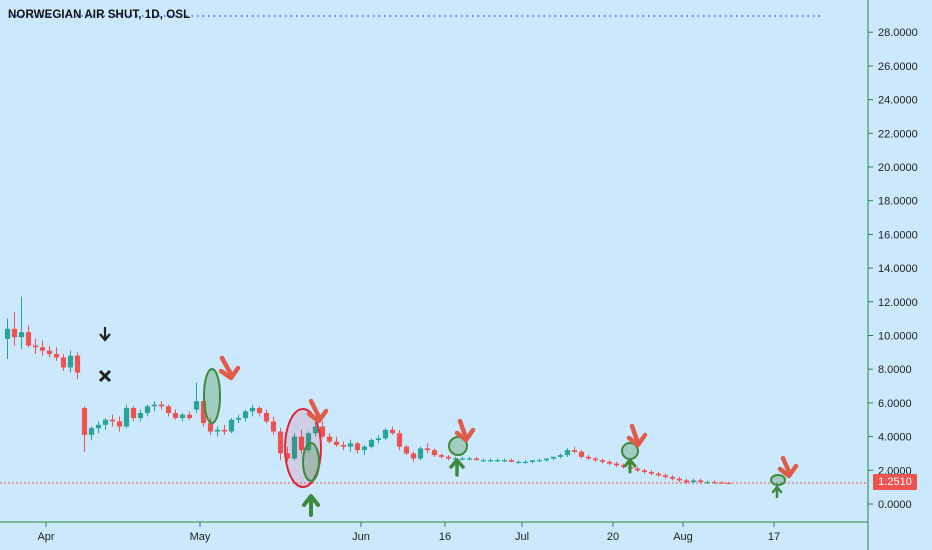 The height and width of the screenshot is (550, 932). I want to click on y-tick-label: 10.0000, so click(898, 337).